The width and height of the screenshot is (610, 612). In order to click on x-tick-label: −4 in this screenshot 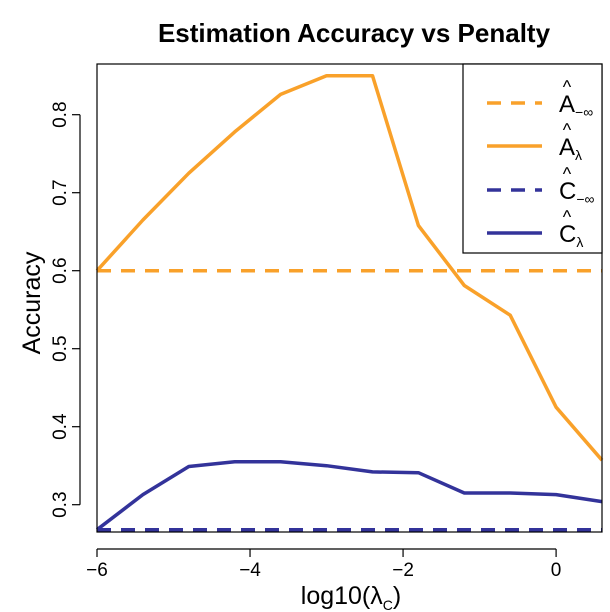, I will do `click(250, 570)`.